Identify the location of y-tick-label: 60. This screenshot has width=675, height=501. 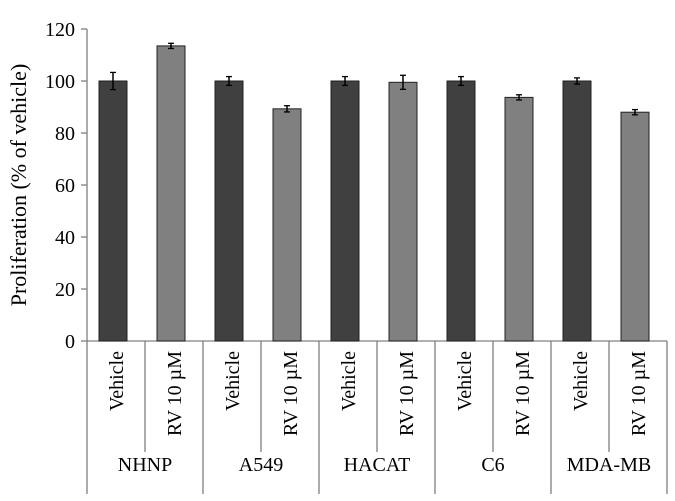
(65, 186).